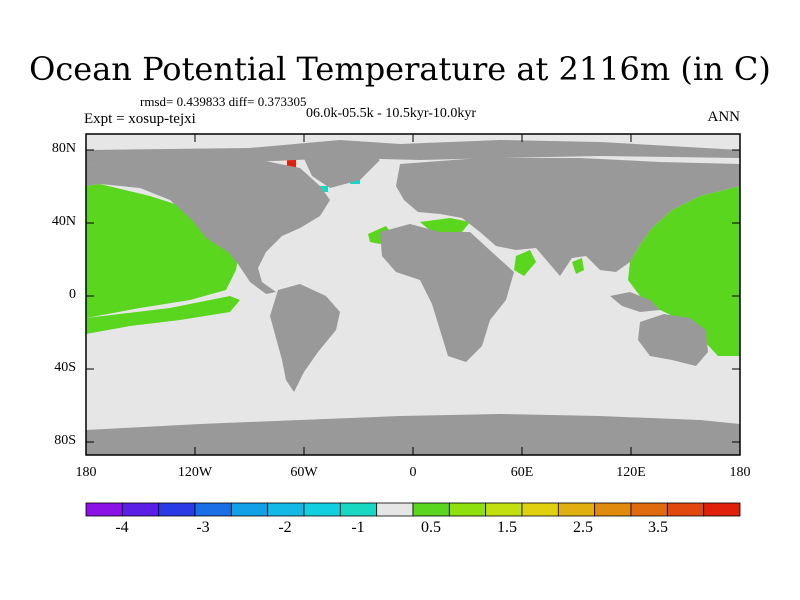  I want to click on lon-label-180w: 180, so click(86, 472).